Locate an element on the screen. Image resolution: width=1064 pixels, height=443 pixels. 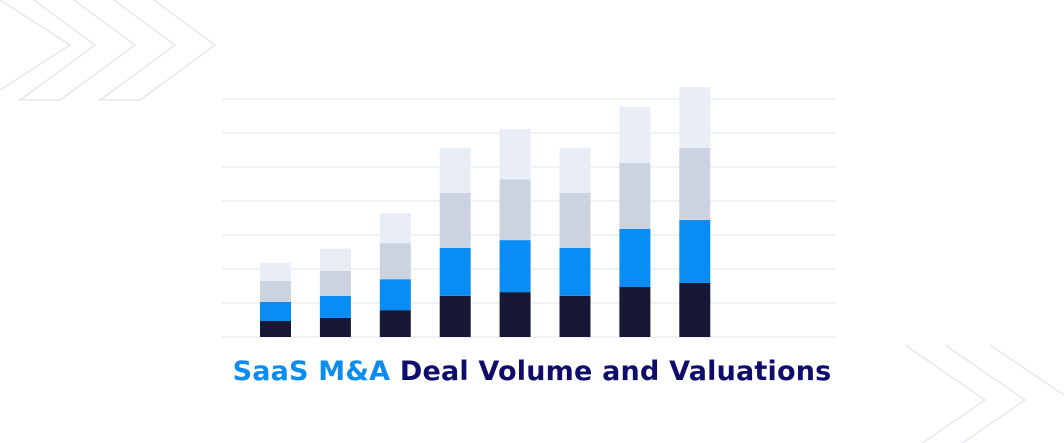
chart-title-rest: Deal Volume and Valuations is located at coordinates (615, 371).